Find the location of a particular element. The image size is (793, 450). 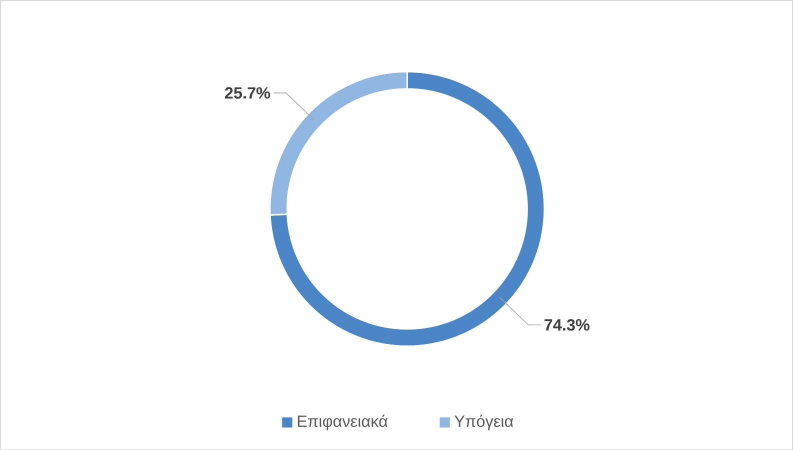

data-label: 25.7% is located at coordinates (247, 92).